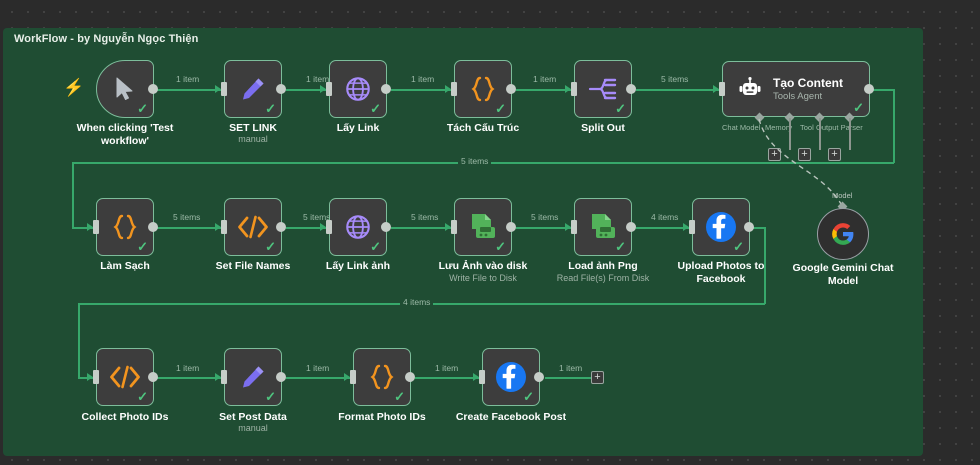  I want to click on agent-port-label: Chat Model, so click(741, 127).